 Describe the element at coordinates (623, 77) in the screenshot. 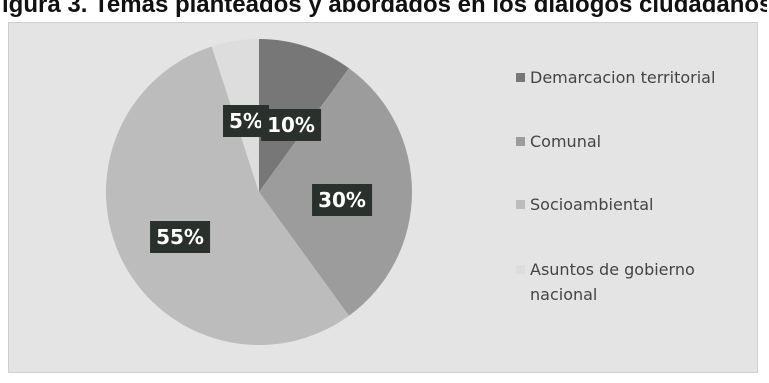

I see `legend-label: Demarcacion territorial` at that location.